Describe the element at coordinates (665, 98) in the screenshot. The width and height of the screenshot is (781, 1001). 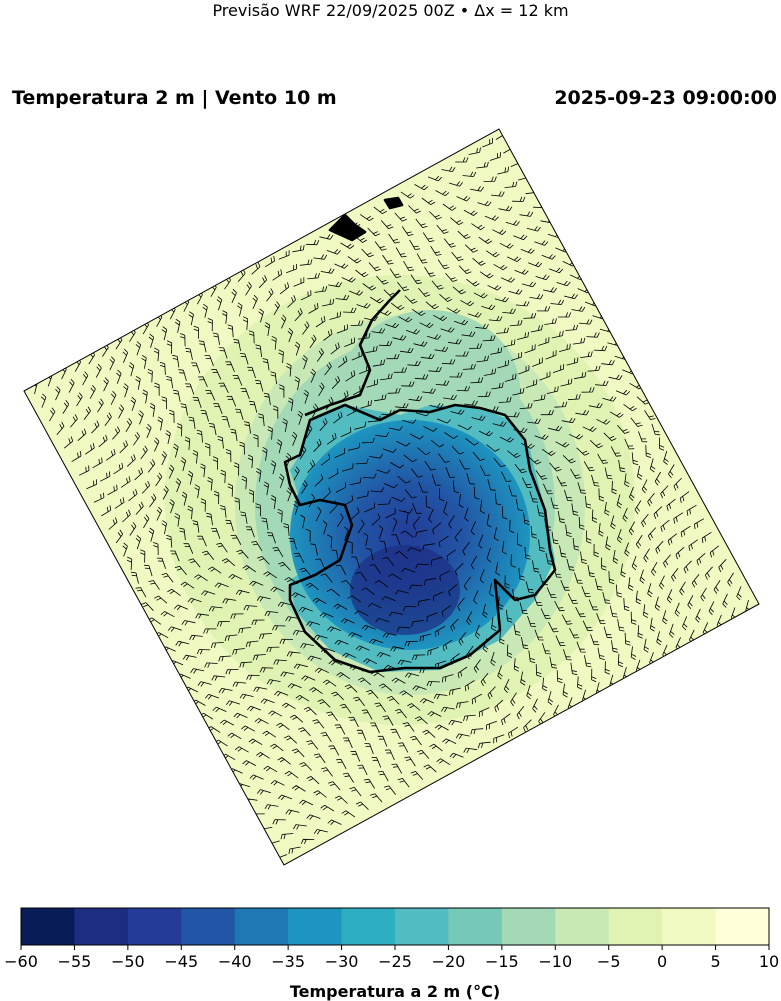
I see `map-title-right: 2025-09-23 09:00:00` at that location.